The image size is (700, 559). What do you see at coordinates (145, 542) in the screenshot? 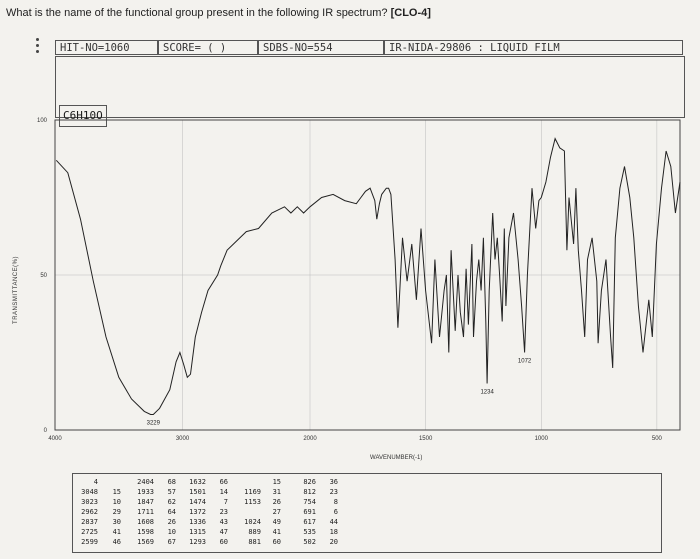
I see `peak-table-cell: 1569` at bounding box center [145, 542].